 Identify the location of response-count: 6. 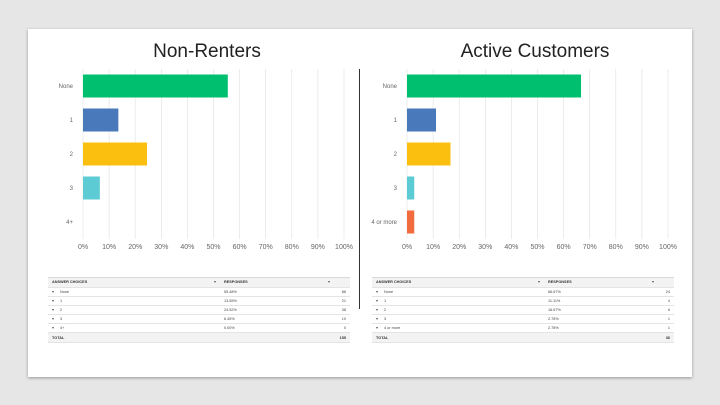
(668, 309).